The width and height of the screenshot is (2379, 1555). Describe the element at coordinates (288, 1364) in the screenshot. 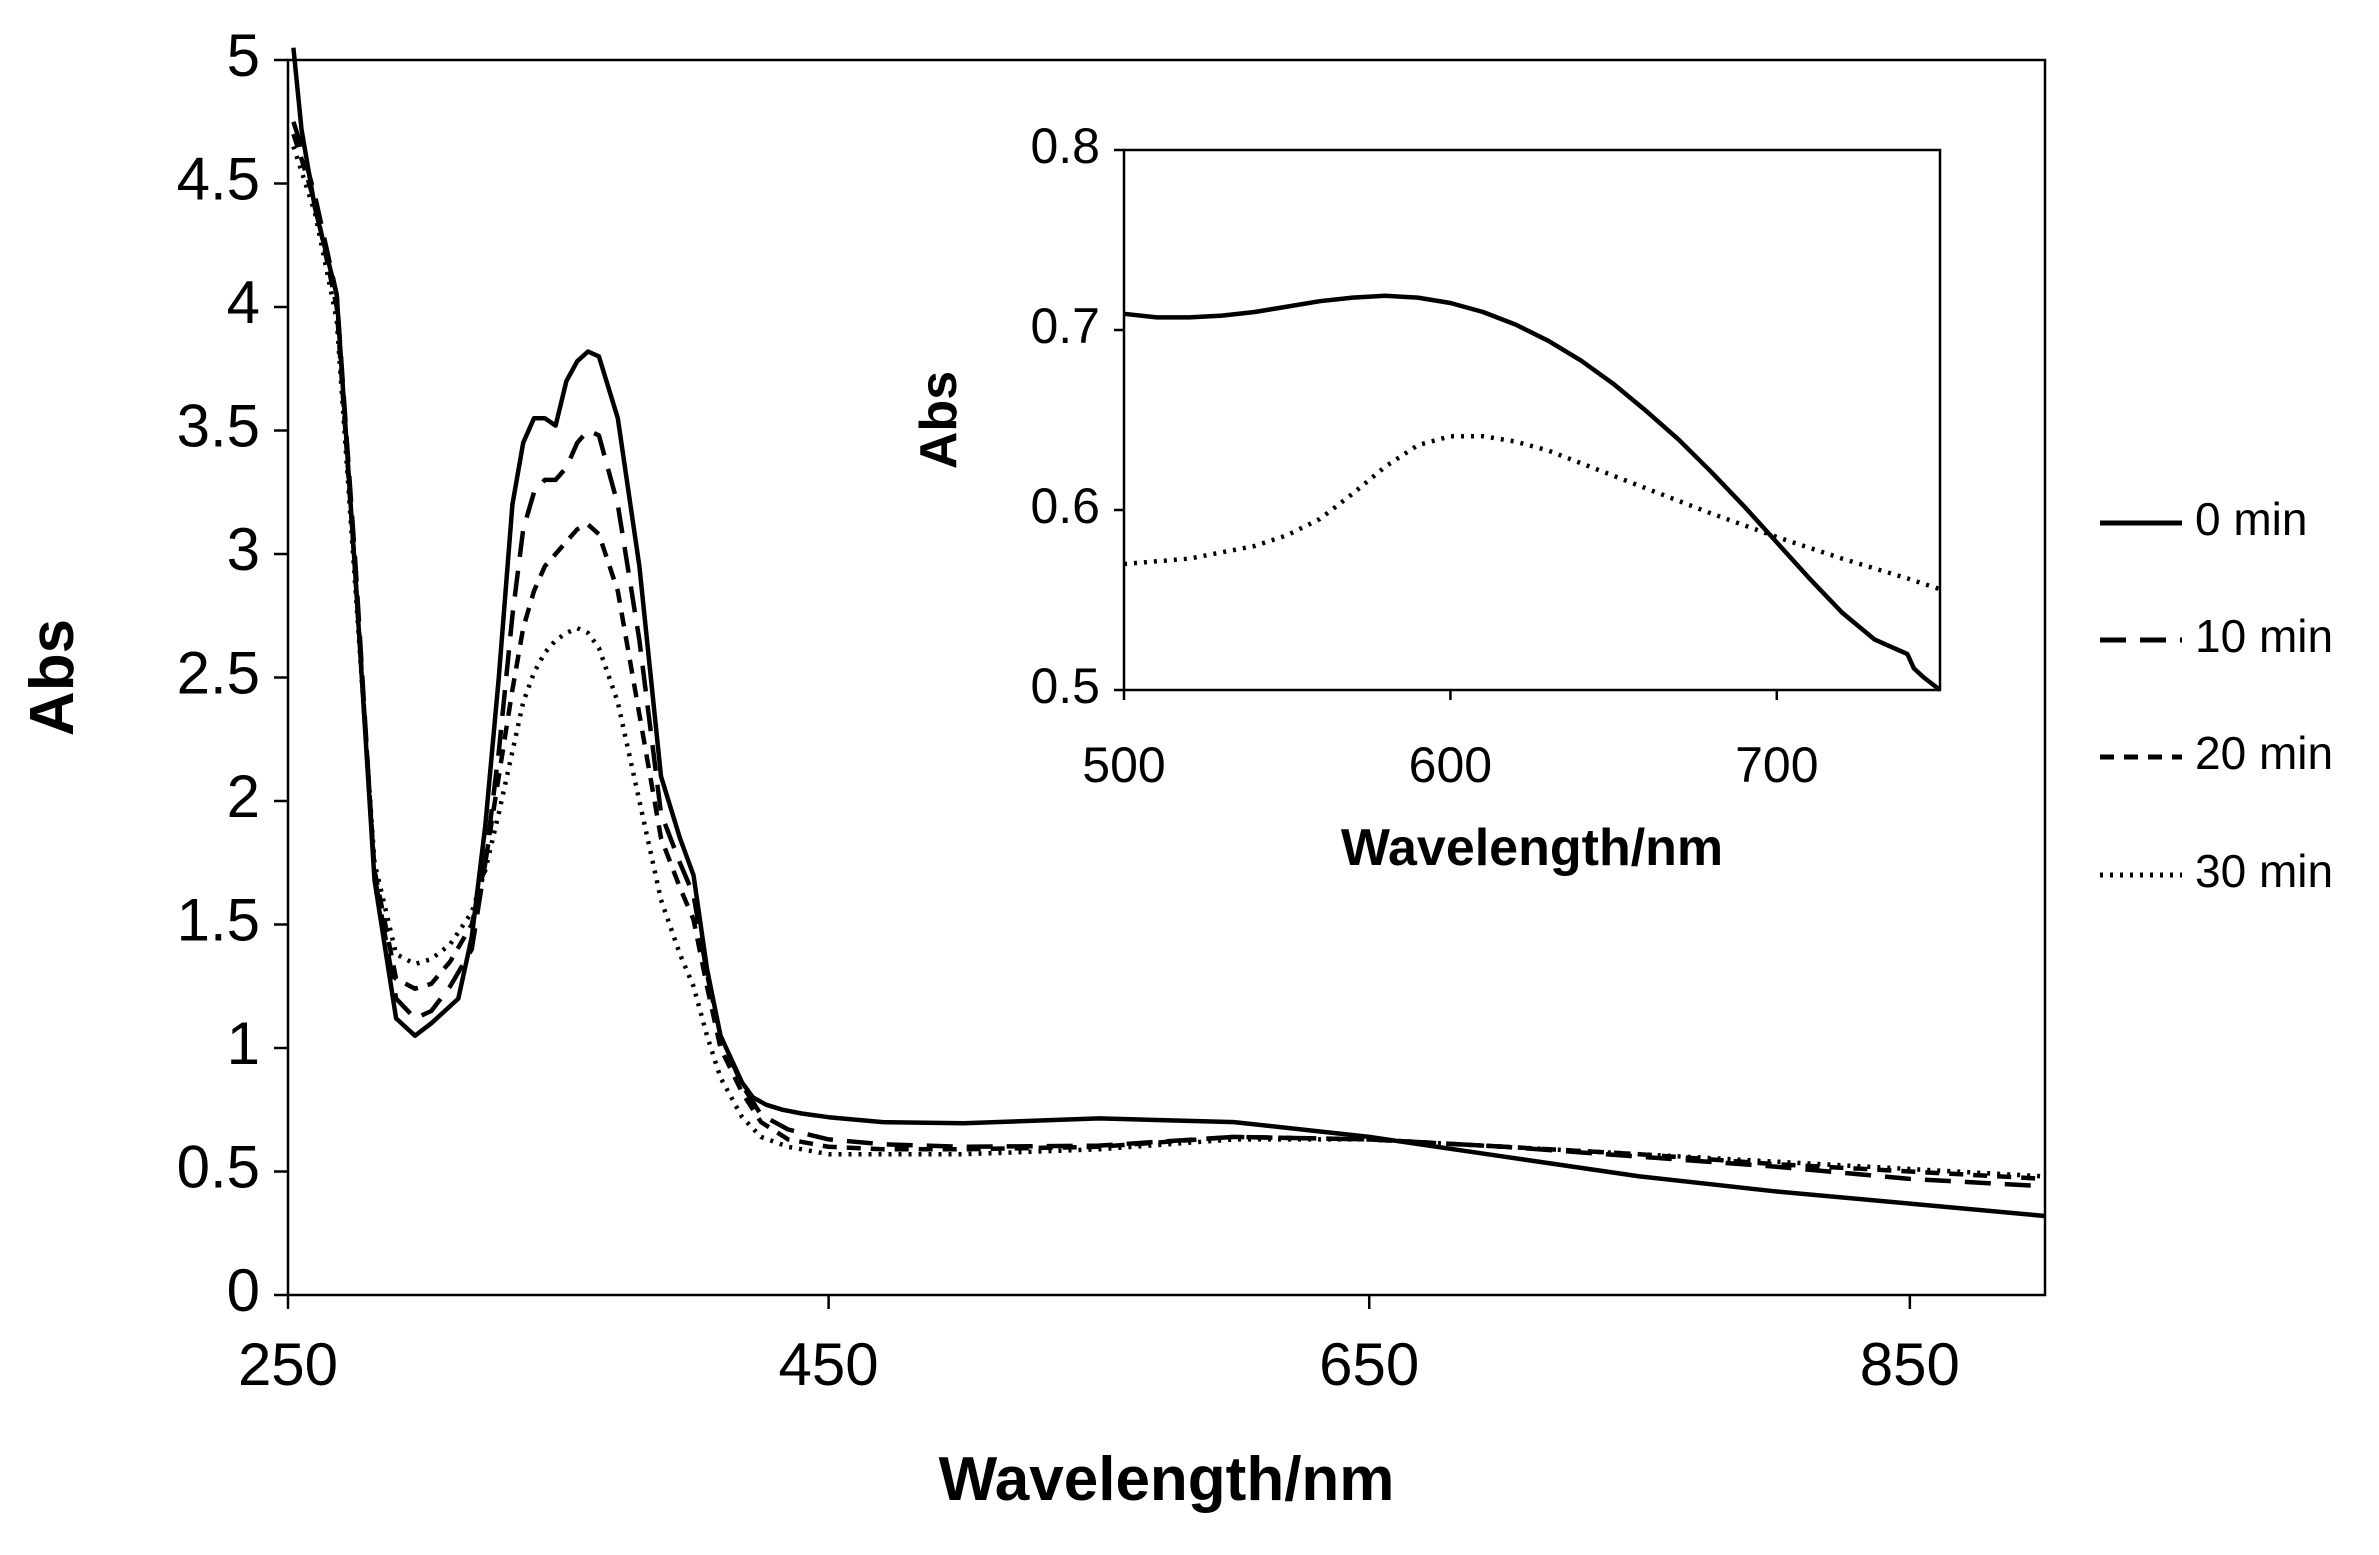

I see `x-tick-label: 250` at that location.